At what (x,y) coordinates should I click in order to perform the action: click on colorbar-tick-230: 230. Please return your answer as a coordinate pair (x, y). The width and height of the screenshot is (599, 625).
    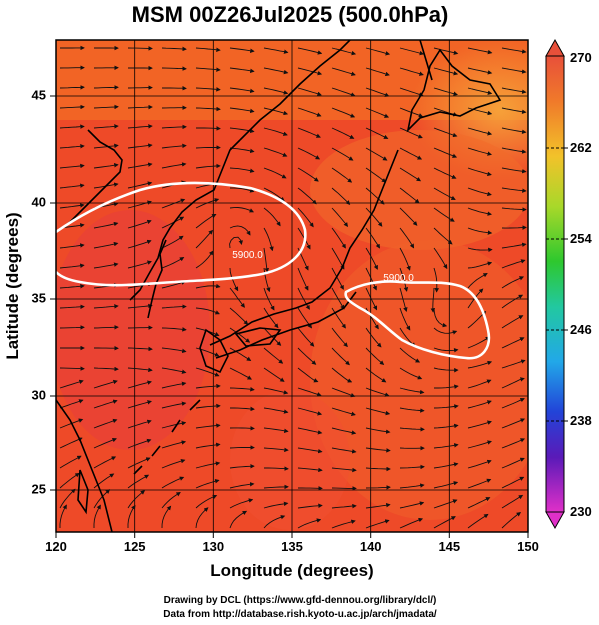
    Looking at the image, I should click on (581, 511).